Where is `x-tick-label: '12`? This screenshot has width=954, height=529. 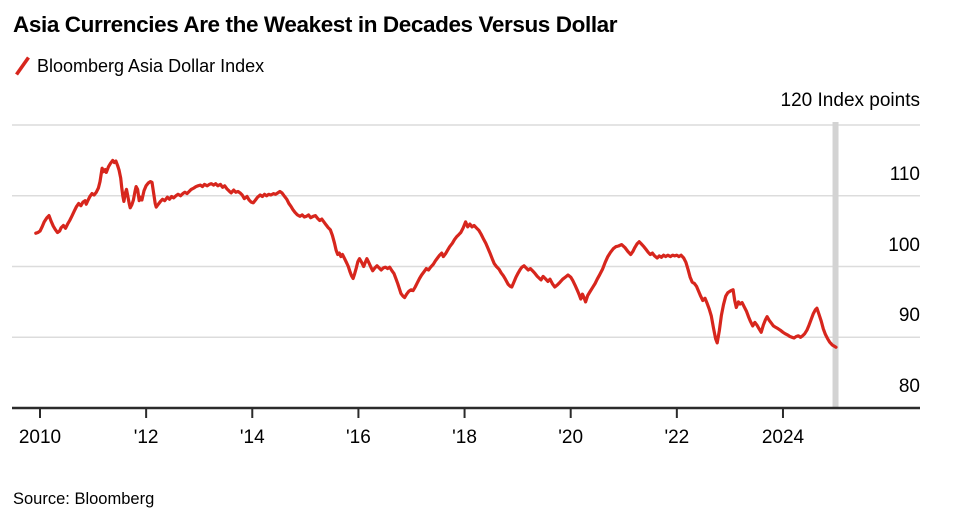
x-tick-label: '12 is located at coordinates (146, 437).